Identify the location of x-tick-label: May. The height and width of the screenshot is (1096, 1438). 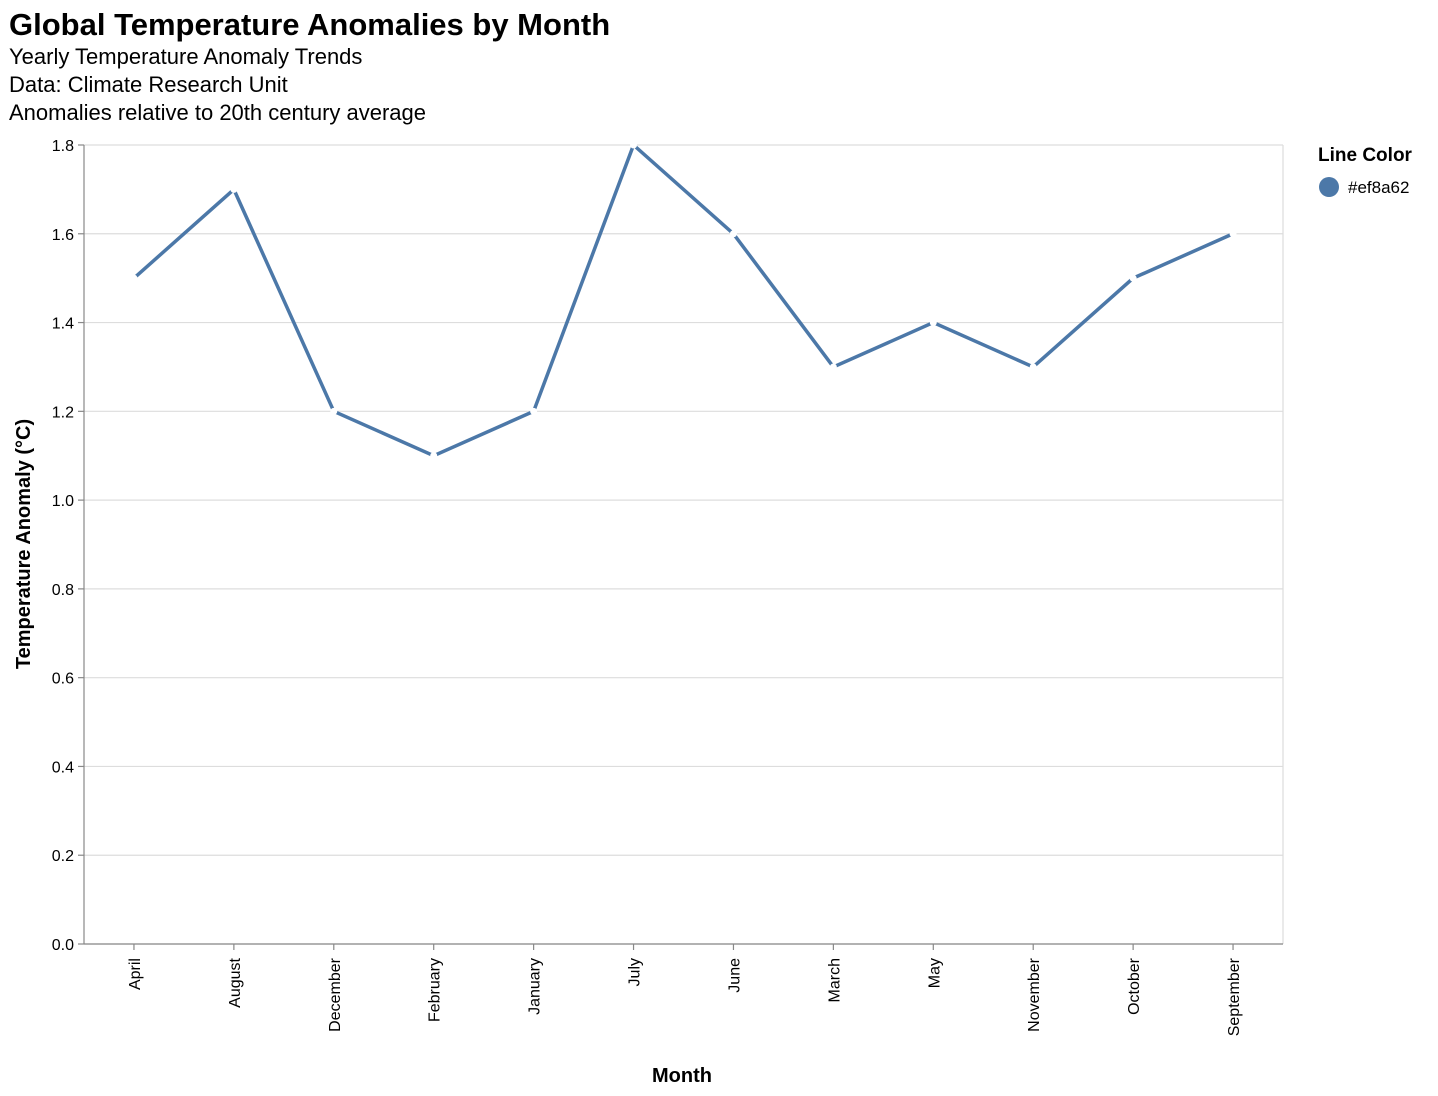
(934, 973).